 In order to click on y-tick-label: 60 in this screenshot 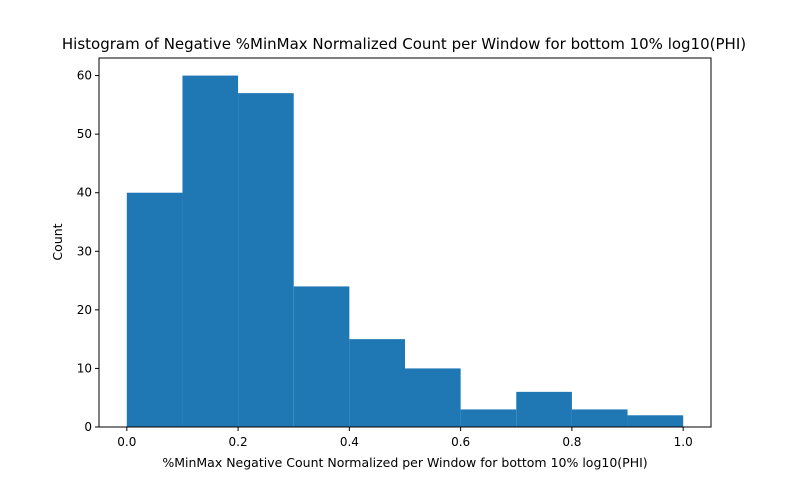, I will do `click(84, 76)`.